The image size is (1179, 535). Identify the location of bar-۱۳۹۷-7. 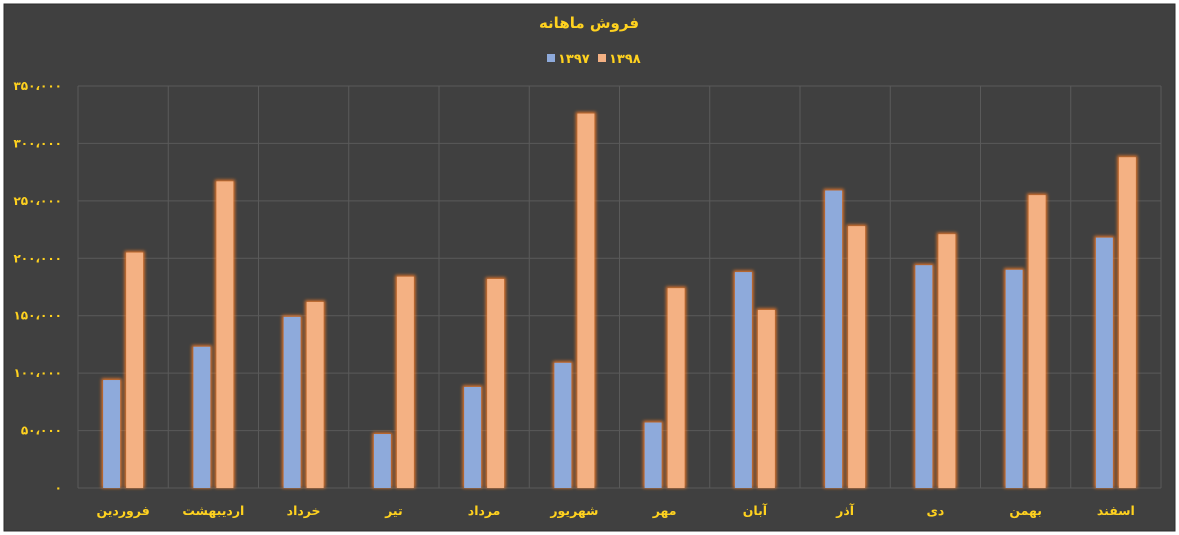
(743, 380).